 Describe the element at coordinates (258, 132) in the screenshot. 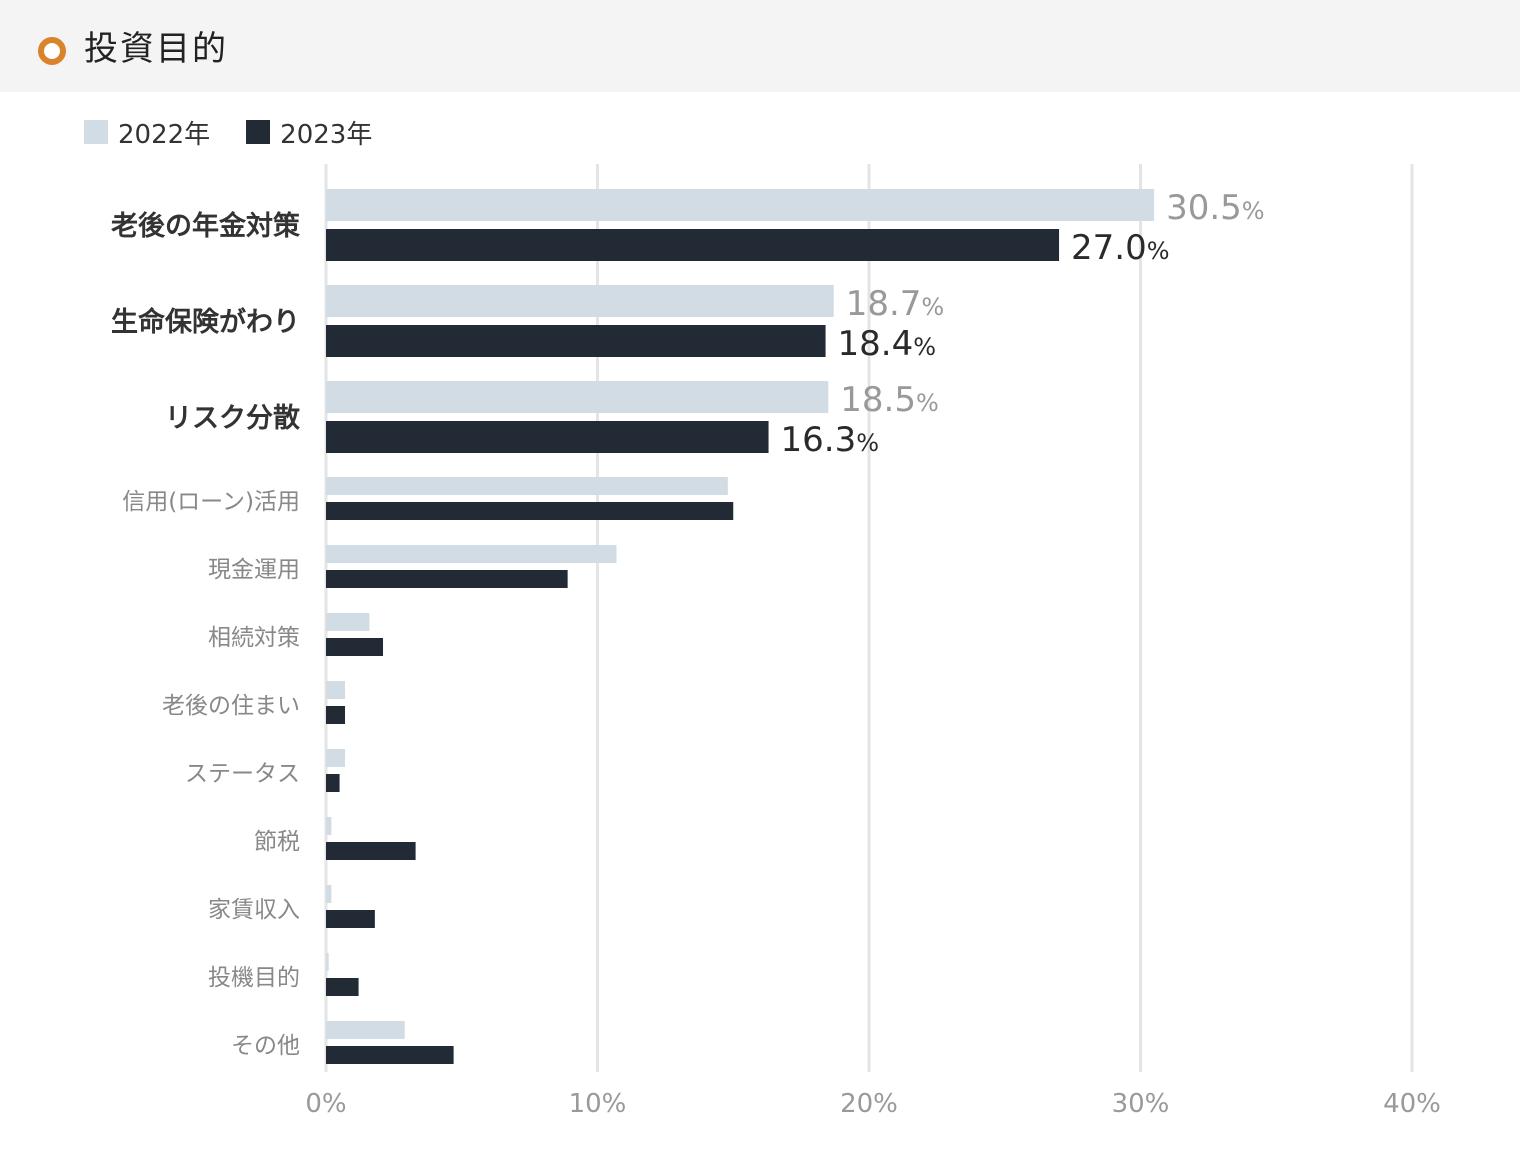

I see `legend-swatch-2023` at that location.